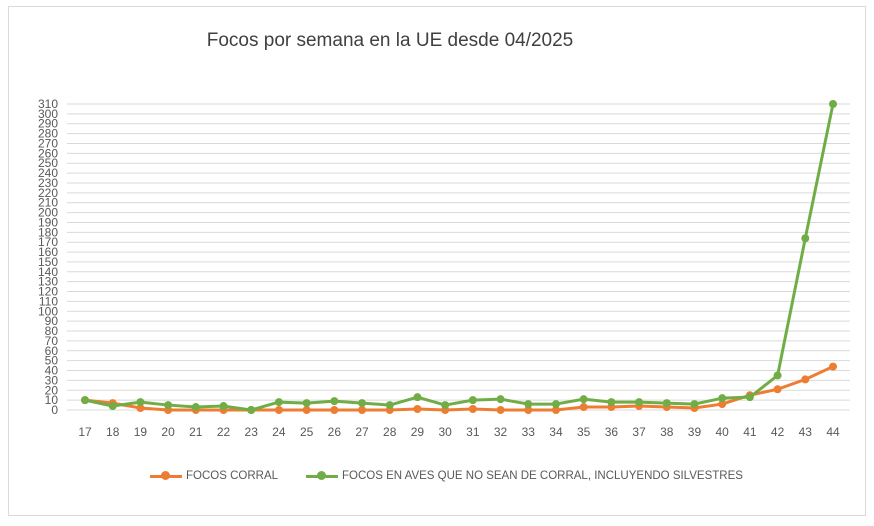 This screenshot has height=526, width=874. What do you see at coordinates (166, 475) in the screenshot?
I see `legend-swatch-corral` at bounding box center [166, 475].